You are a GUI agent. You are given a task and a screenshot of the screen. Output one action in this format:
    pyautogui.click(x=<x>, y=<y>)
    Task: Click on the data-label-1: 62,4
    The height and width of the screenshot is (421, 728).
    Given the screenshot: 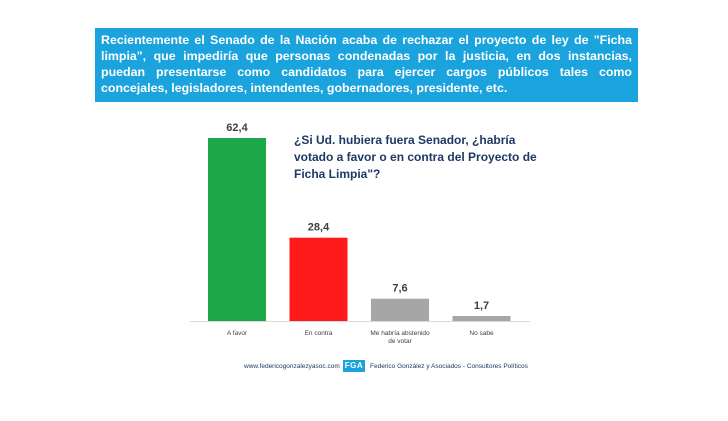 What is the action you would take?
    pyautogui.click(x=237, y=128)
    